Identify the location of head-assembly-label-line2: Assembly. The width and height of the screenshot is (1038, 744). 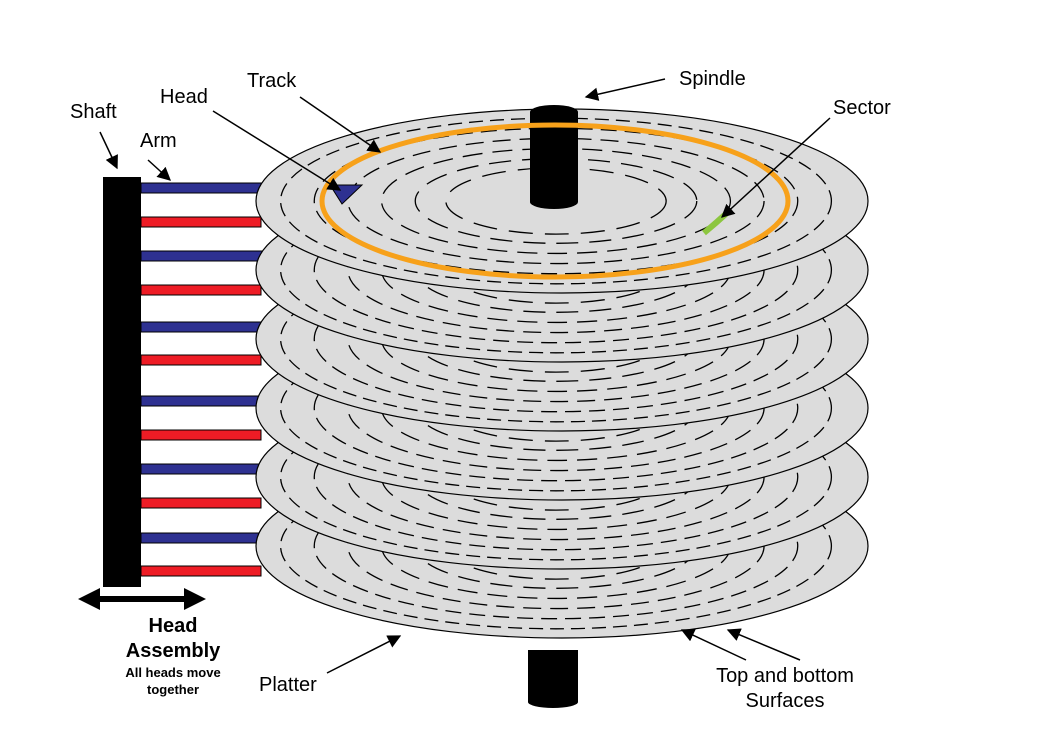
(173, 651).